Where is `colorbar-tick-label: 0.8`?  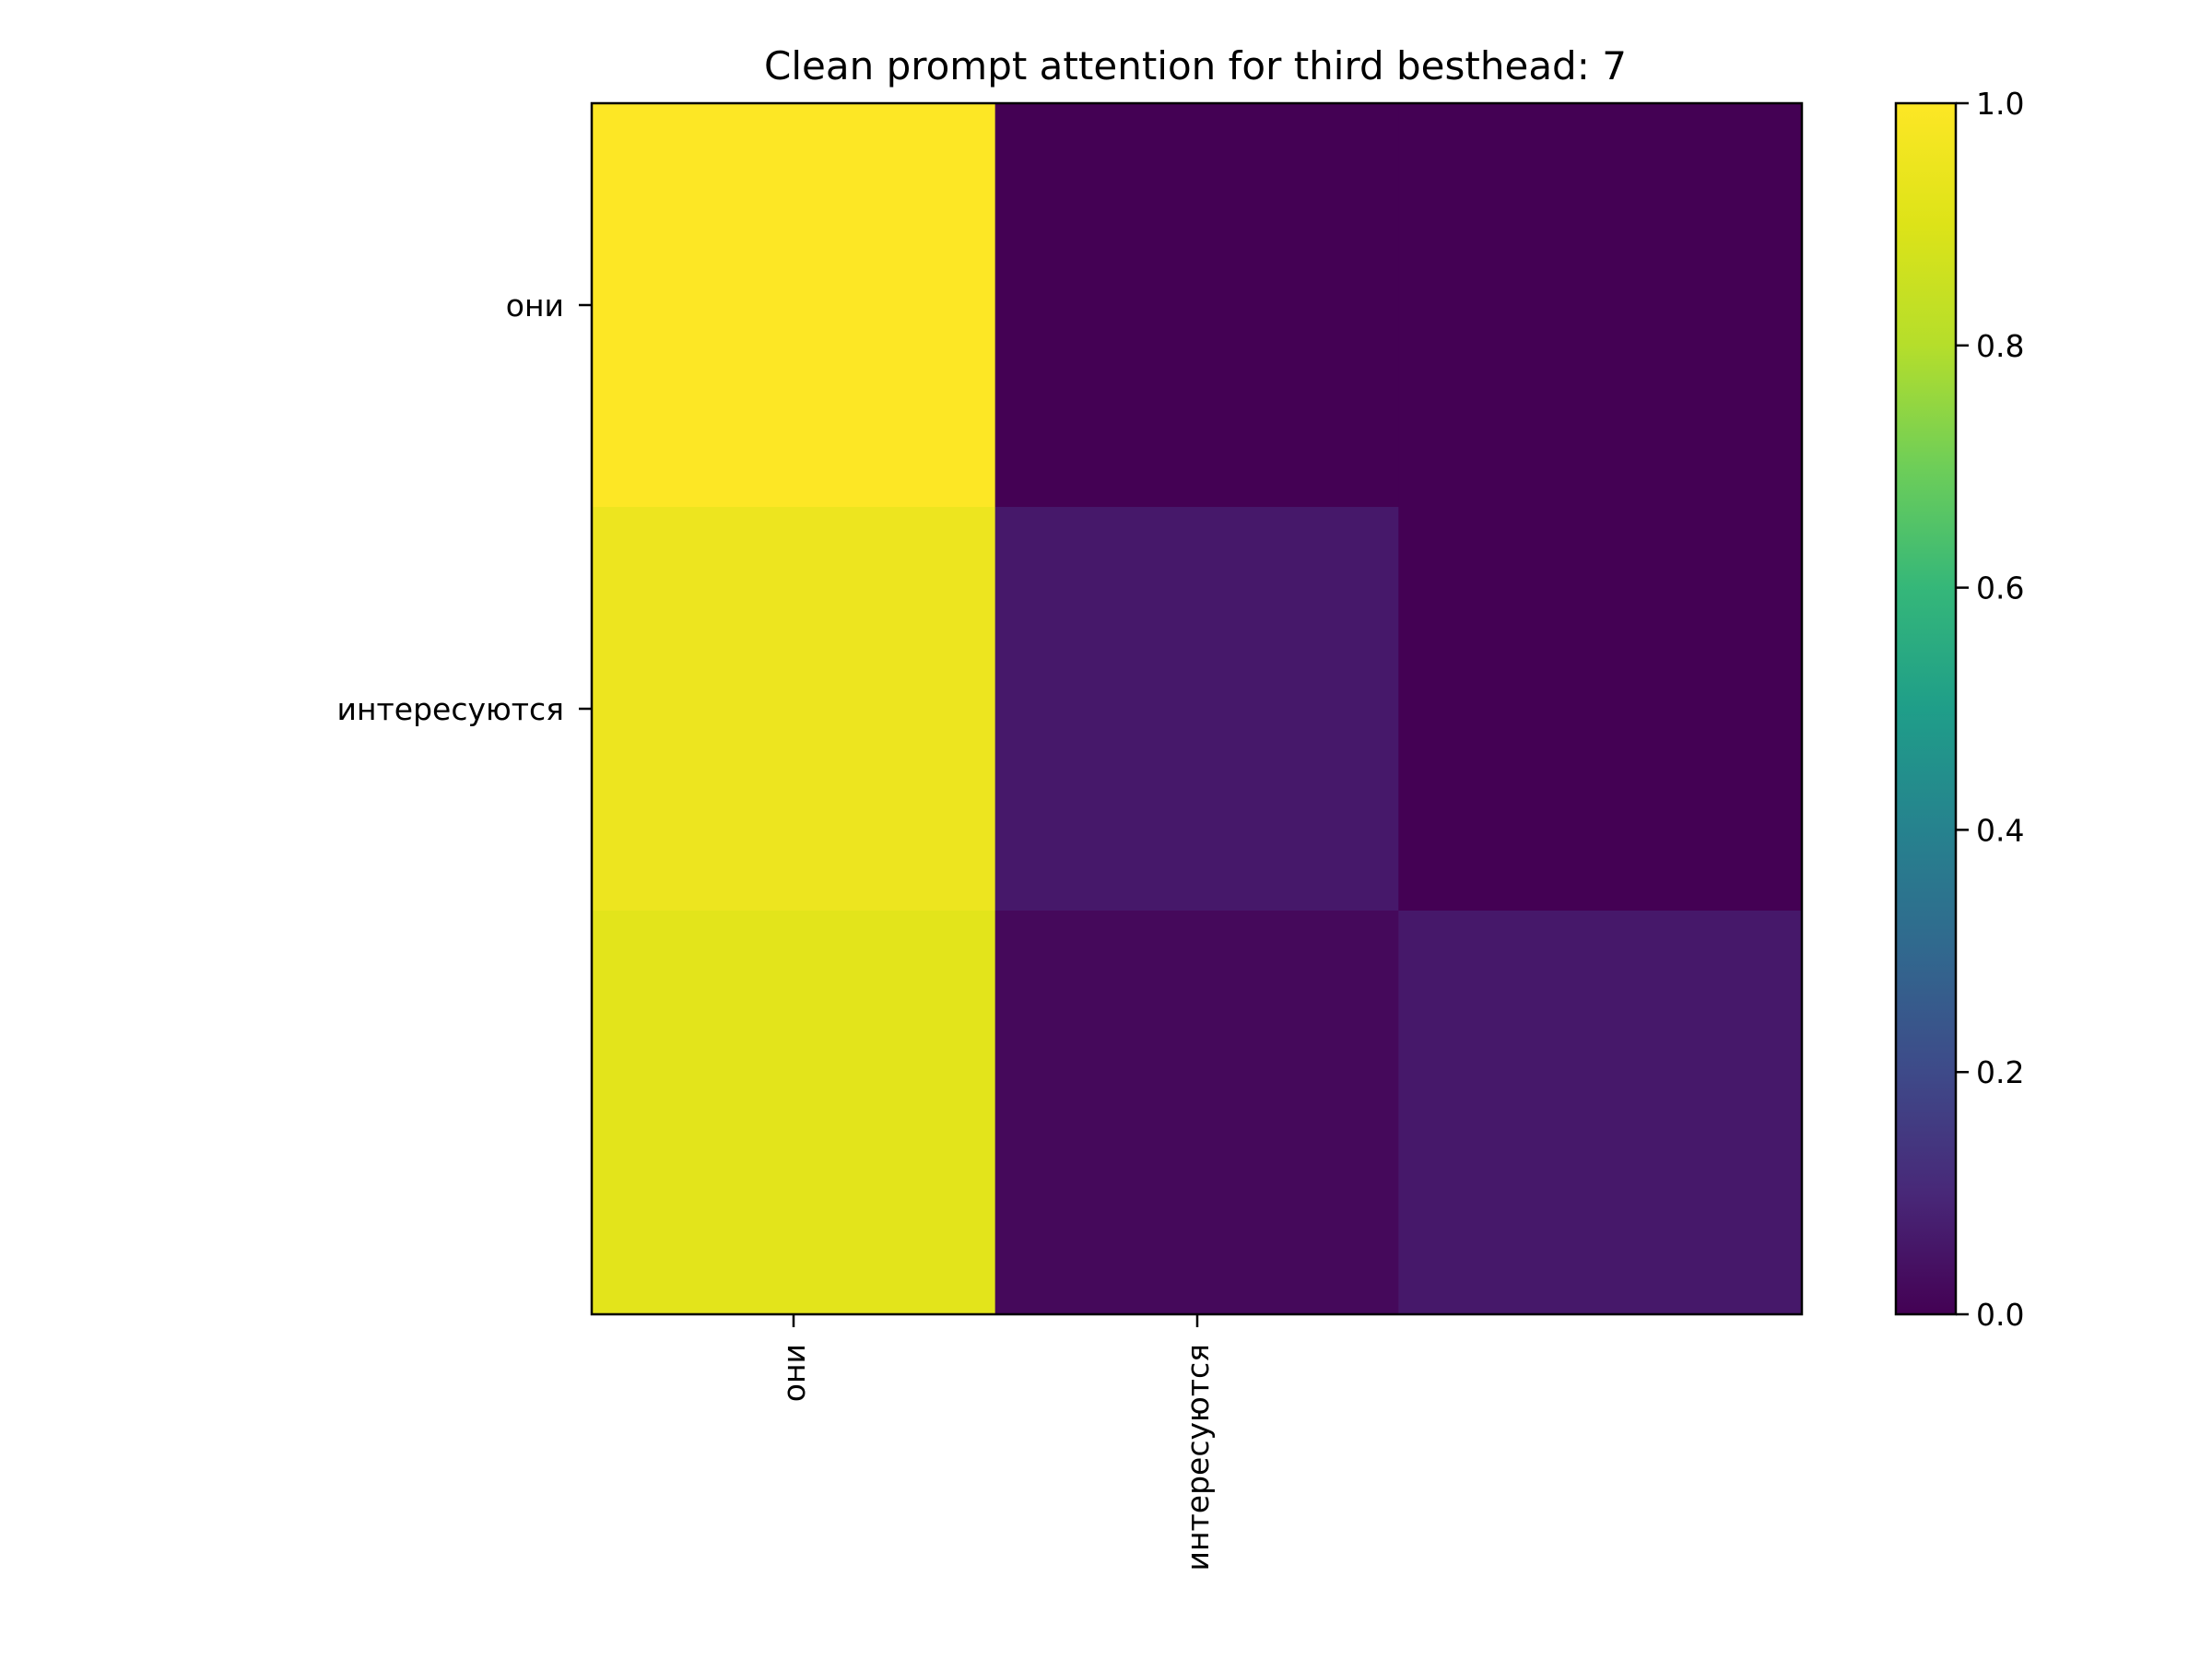
colorbar-tick-label: 0.8 is located at coordinates (2000, 346).